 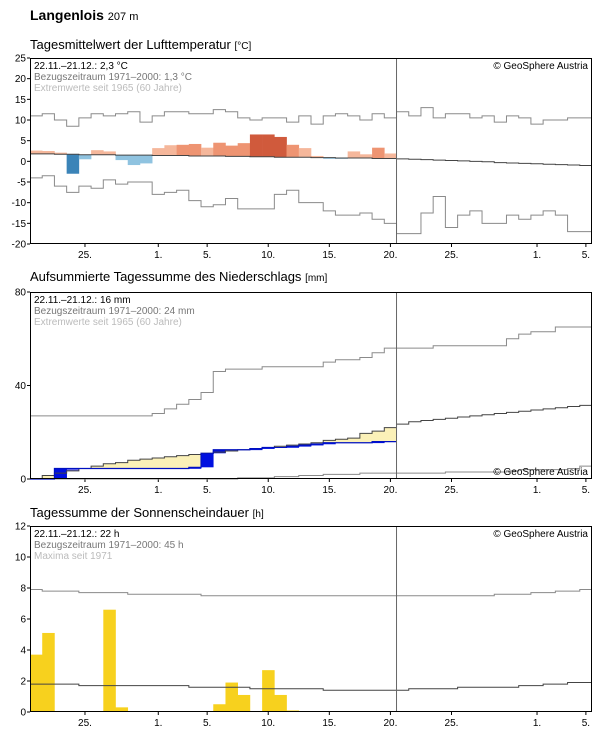 I want to click on y-tick-label: -20, so click(x=19, y=245).